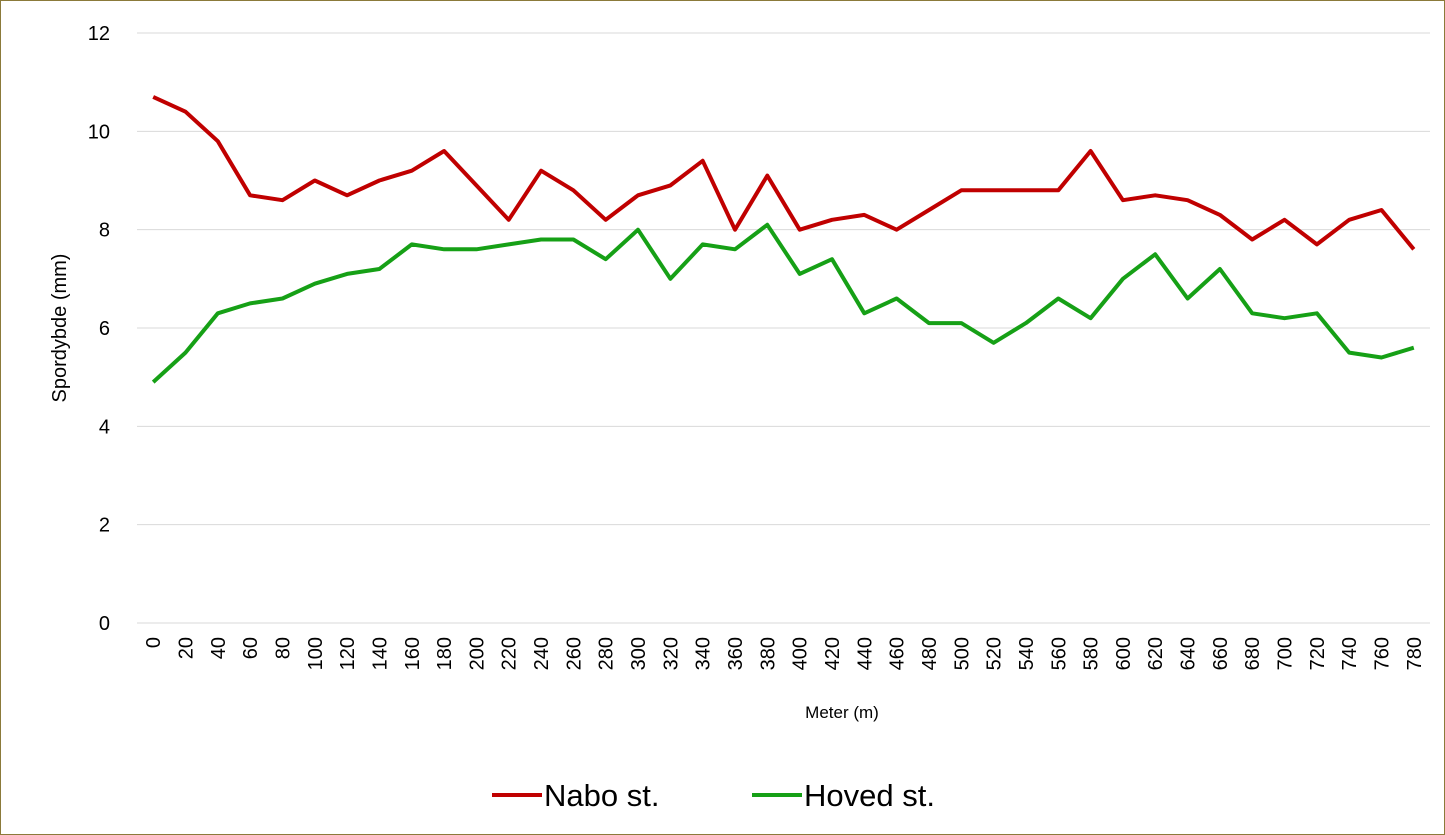  Describe the element at coordinates (219, 648) in the screenshot. I see `x-tick-label: 40` at that location.